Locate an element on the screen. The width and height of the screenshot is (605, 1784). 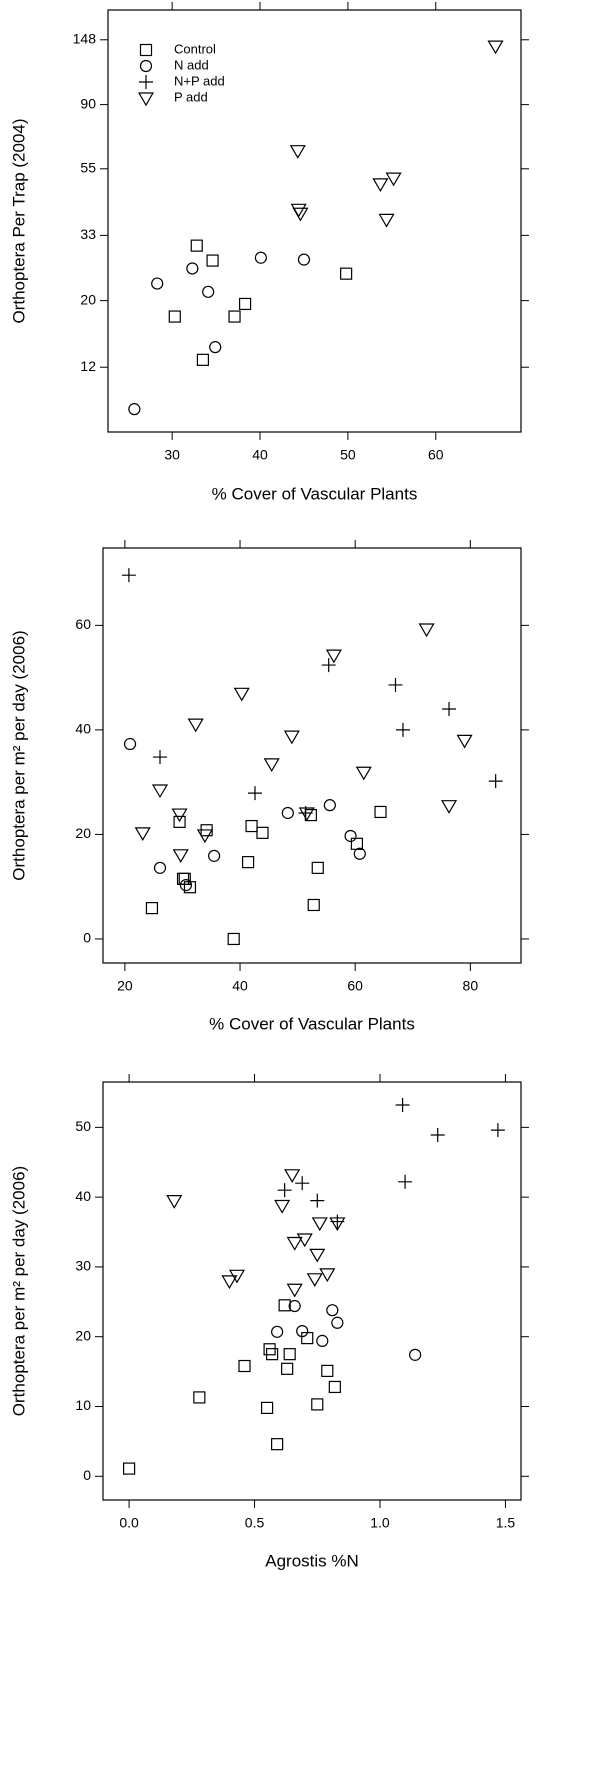
y-axis-label: Orthoptera per m² per day (2006) is located at coordinates (18, 755).